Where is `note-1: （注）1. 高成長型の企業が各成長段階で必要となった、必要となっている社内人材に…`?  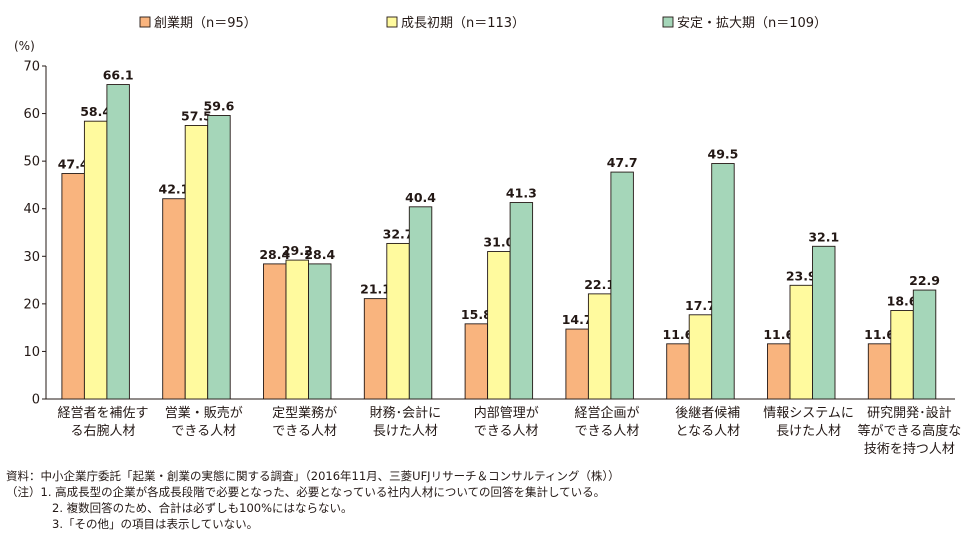
note-1: （注）1. 高成長型の企業が各成長段階で必要となった、必要となっている社内人材に… is located at coordinates (306, 492).